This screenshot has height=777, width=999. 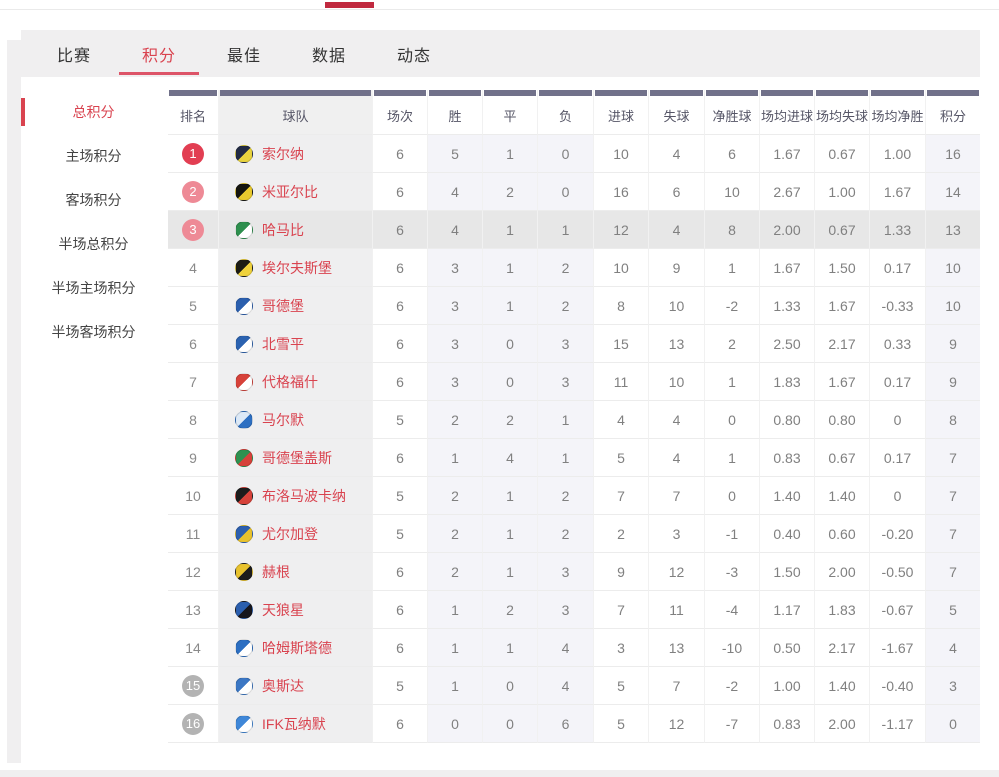 What do you see at coordinates (786, 230) in the screenshot?
I see `avg_gf-cell: 2.00` at bounding box center [786, 230].